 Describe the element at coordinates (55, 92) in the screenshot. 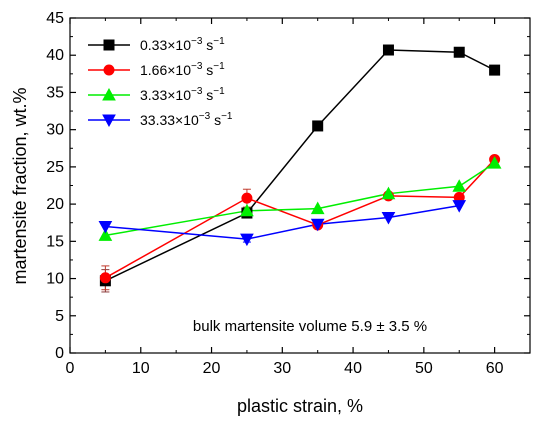

I see `y-tick-label: 35` at that location.